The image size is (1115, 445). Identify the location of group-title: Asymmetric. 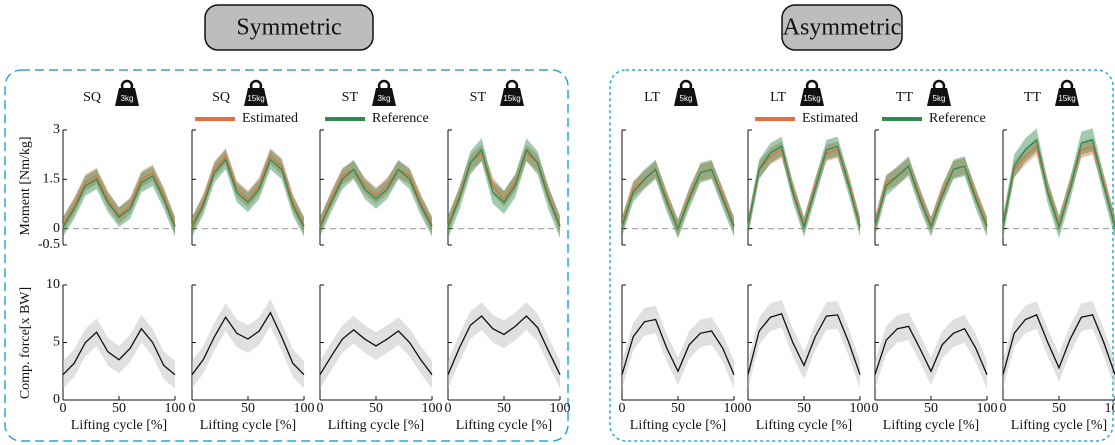
(842, 28).